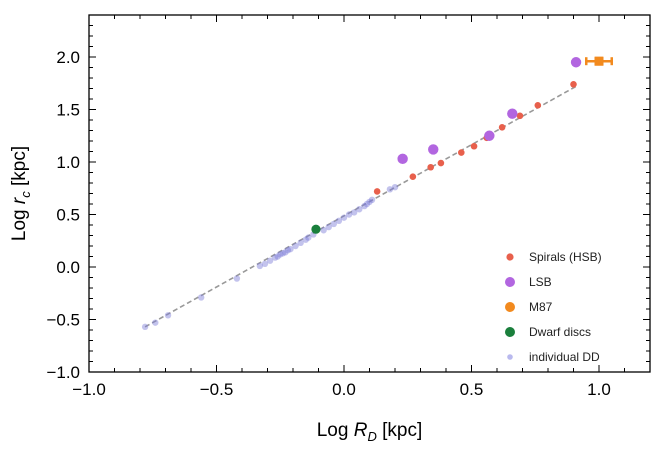 This screenshot has height=452, width=664. What do you see at coordinates (68, 162) in the screenshot?
I see `y-tick-label: 1.0` at bounding box center [68, 162].